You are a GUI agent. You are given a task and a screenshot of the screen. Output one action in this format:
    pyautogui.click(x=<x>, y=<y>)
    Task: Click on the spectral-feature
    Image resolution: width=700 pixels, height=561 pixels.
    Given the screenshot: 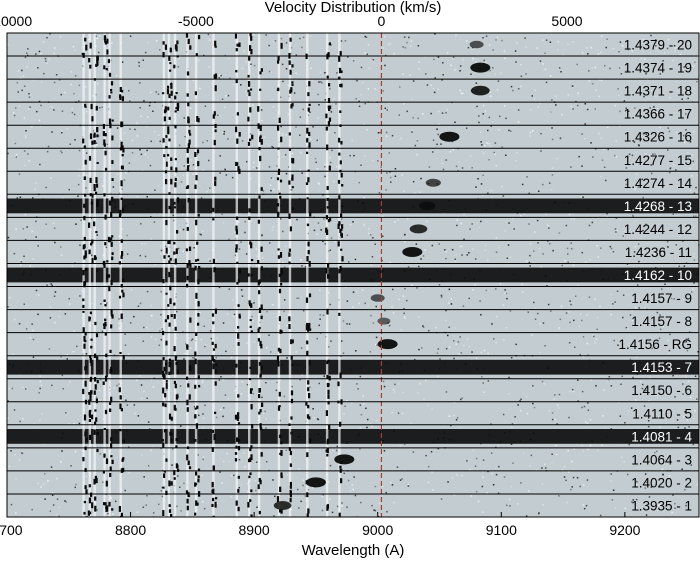 What is the action you would take?
    pyautogui.click(x=377, y=298)
    